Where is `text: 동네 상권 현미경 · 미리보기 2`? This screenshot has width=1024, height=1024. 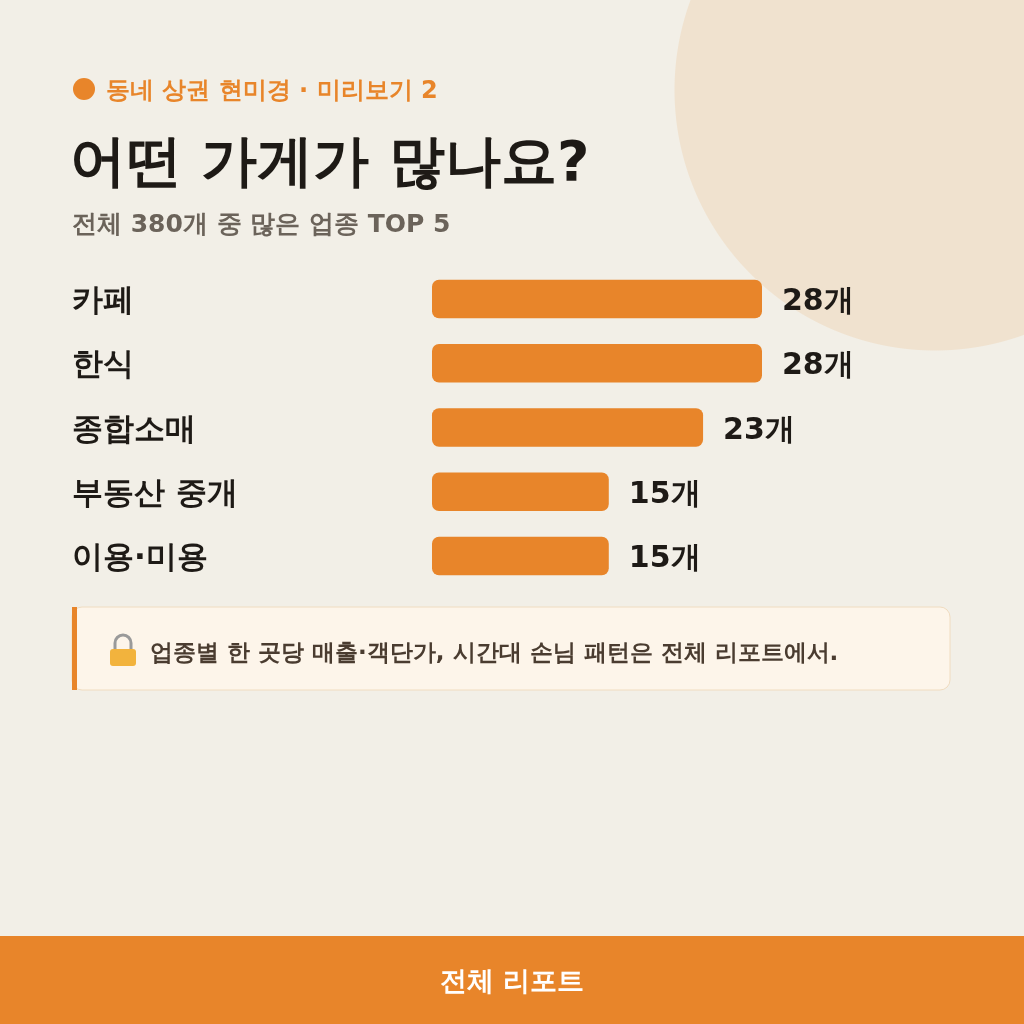 text: 동네 상권 현미경 · 미리보기 2 is located at coordinates (272, 90).